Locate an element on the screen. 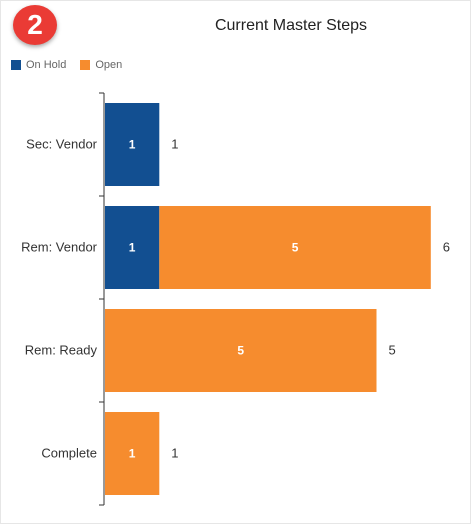 Image resolution: width=471 pixels, height=524 pixels. step-number-badge: 2 is located at coordinates (35, 25).